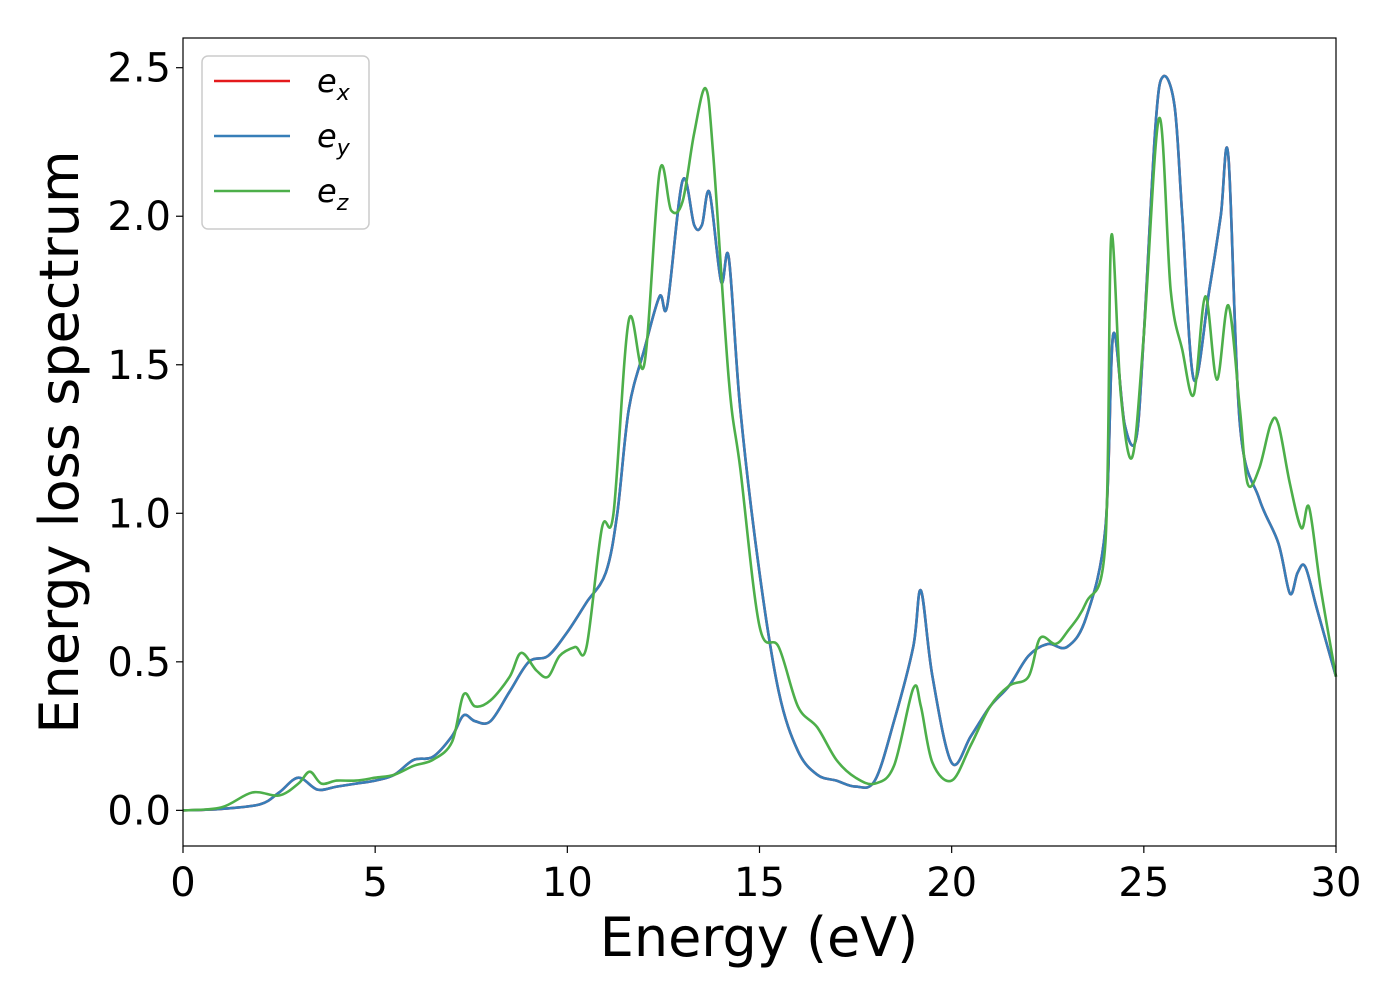  What do you see at coordinates (334, 139) in the screenshot?
I see `legend-label-y: ey` at bounding box center [334, 139].